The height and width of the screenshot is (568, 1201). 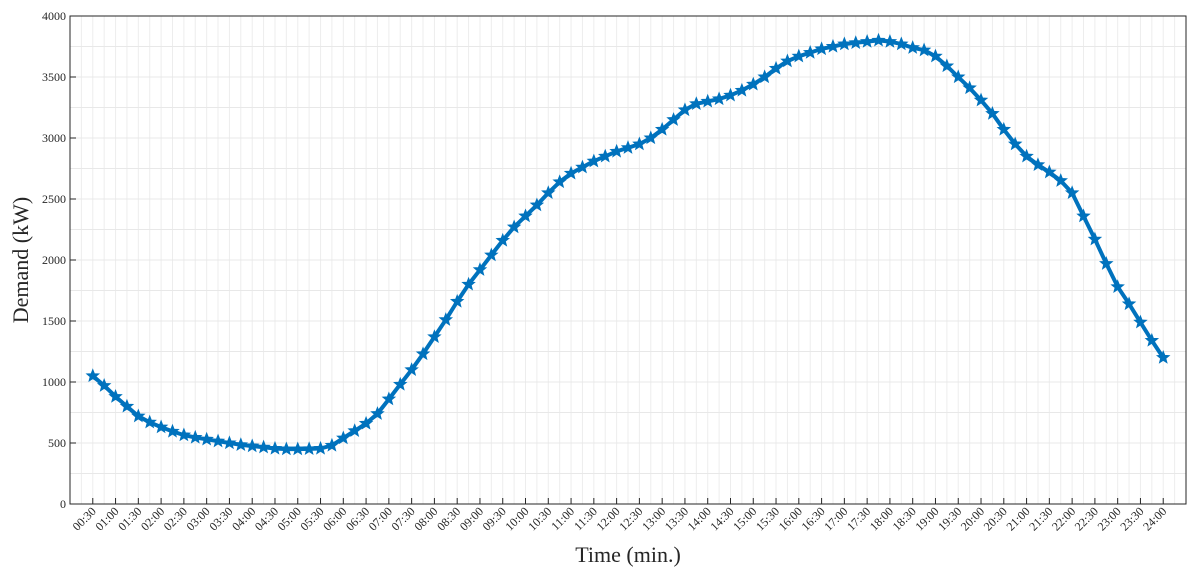 What do you see at coordinates (676, 518) in the screenshot?
I see `x-tick-label: 13:30` at bounding box center [676, 518].